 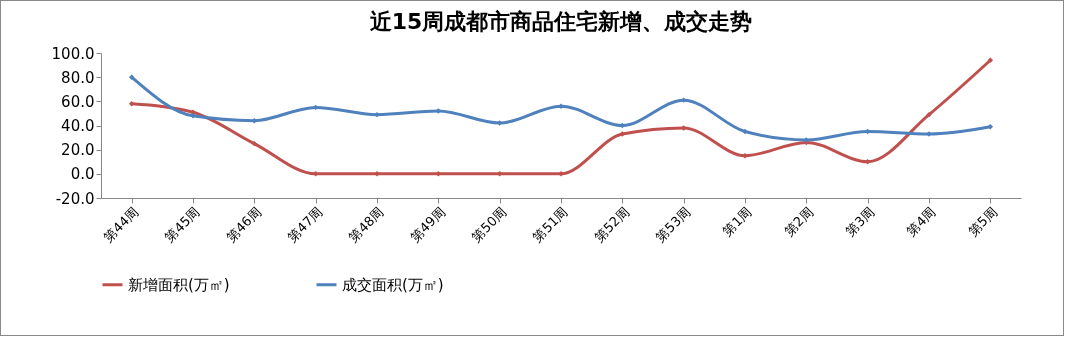 What do you see at coordinates (673, 224) in the screenshot?
I see `x-tick-label: 第53周` at bounding box center [673, 224].